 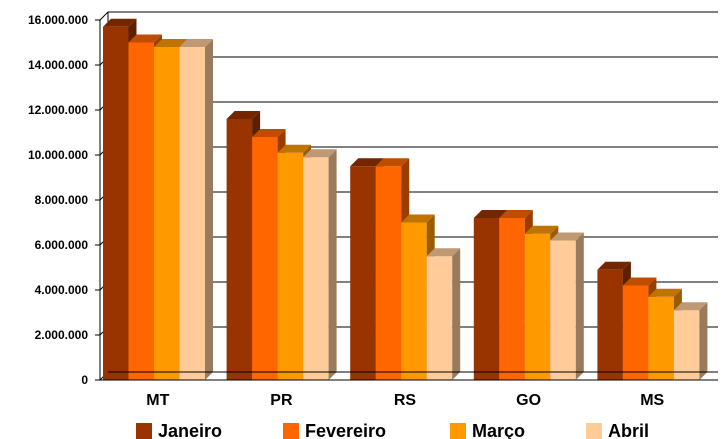 I want to click on legend-label: Janeiro, so click(x=190, y=430).